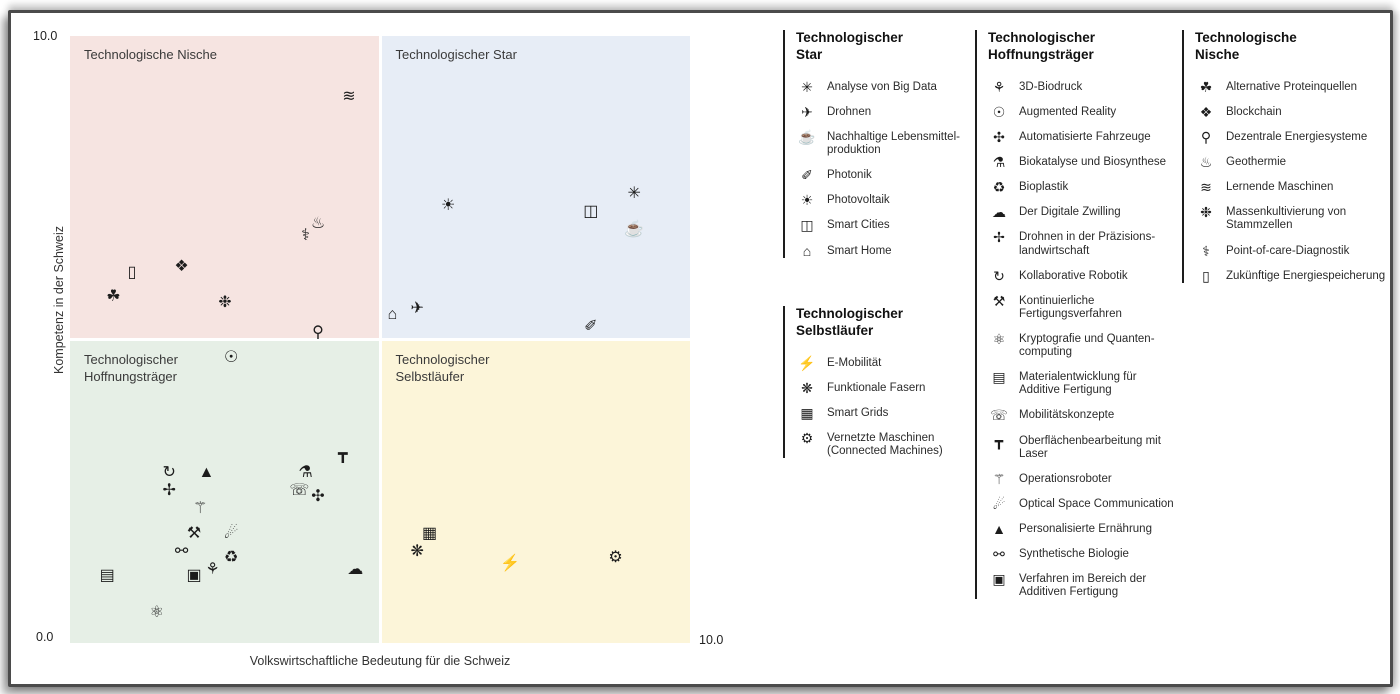 The height and width of the screenshot is (694, 1400). What do you see at coordinates (1081, 345) in the screenshot?
I see `legend-item-kryptografie-und-quanten-computing: ⚛ Kryptografie und Quanten-computing` at bounding box center [1081, 345].